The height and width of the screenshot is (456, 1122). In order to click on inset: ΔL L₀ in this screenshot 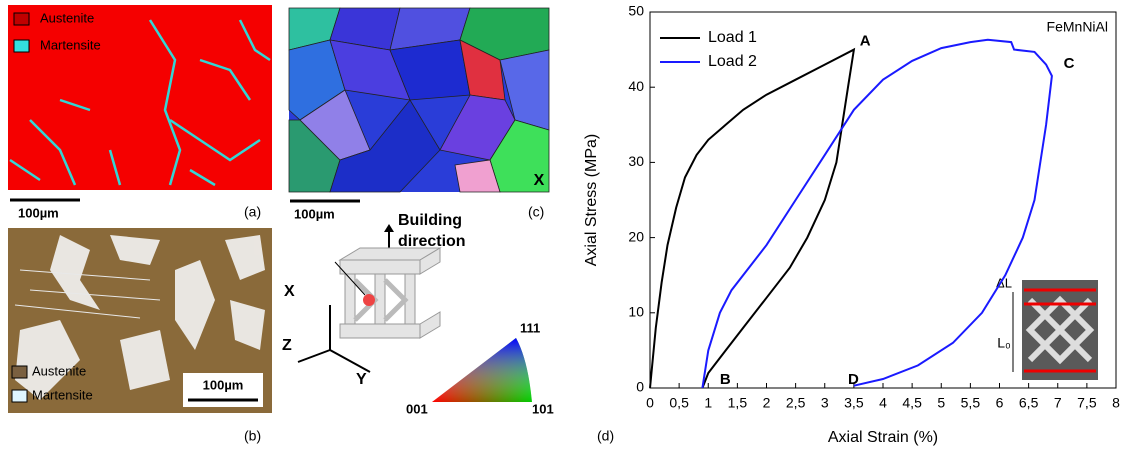, I will do `click(1047, 327)`.